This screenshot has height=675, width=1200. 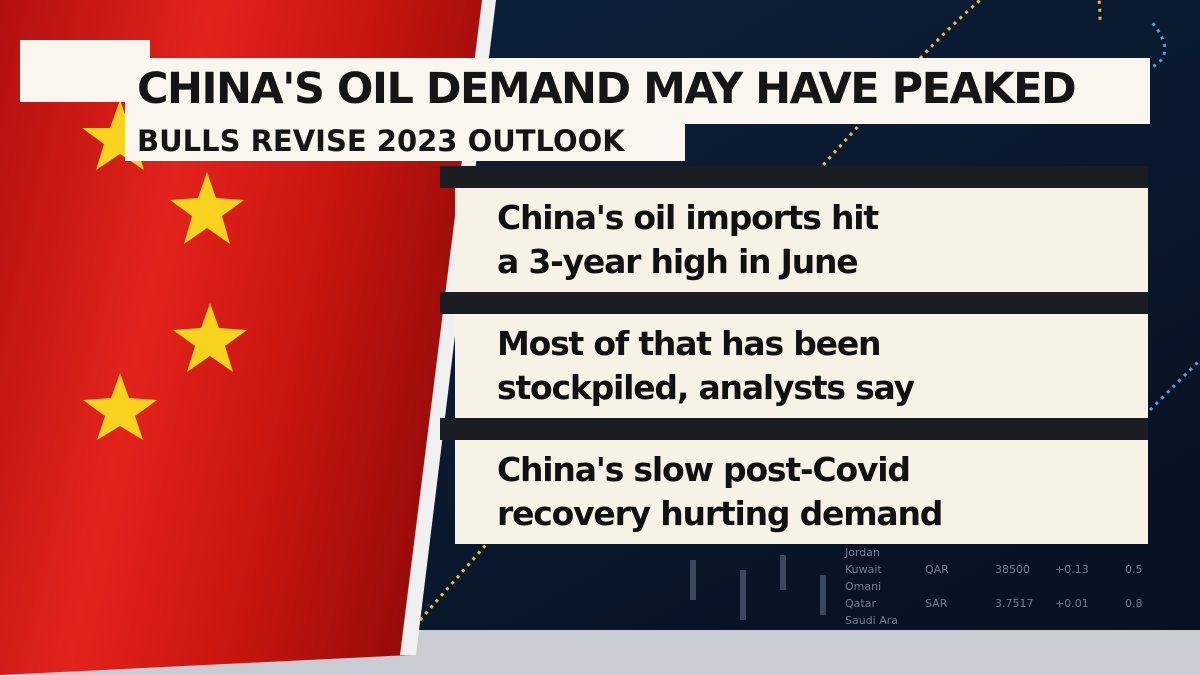 What do you see at coordinates (937, 569) in the screenshot?
I see `board-cell: QAR` at bounding box center [937, 569].